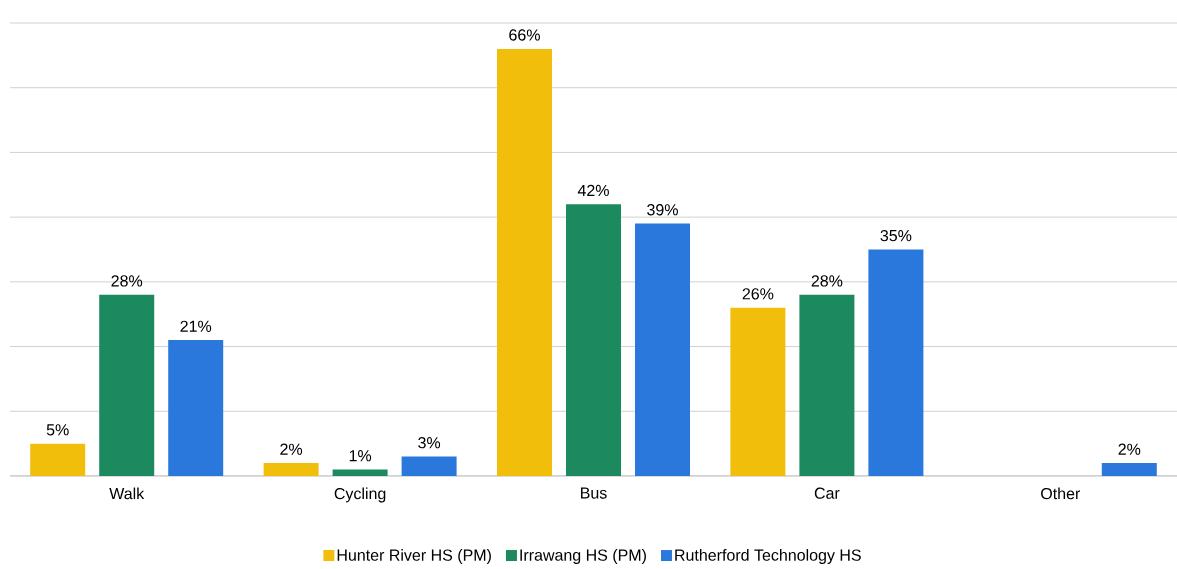 Image resolution: width=1177 pixels, height=569 pixels. I want to click on x-tick-label: Other, so click(1061, 493).